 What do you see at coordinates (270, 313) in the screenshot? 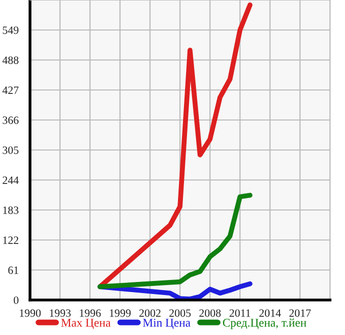
I see `x-tick-label: 2014` at bounding box center [270, 313].